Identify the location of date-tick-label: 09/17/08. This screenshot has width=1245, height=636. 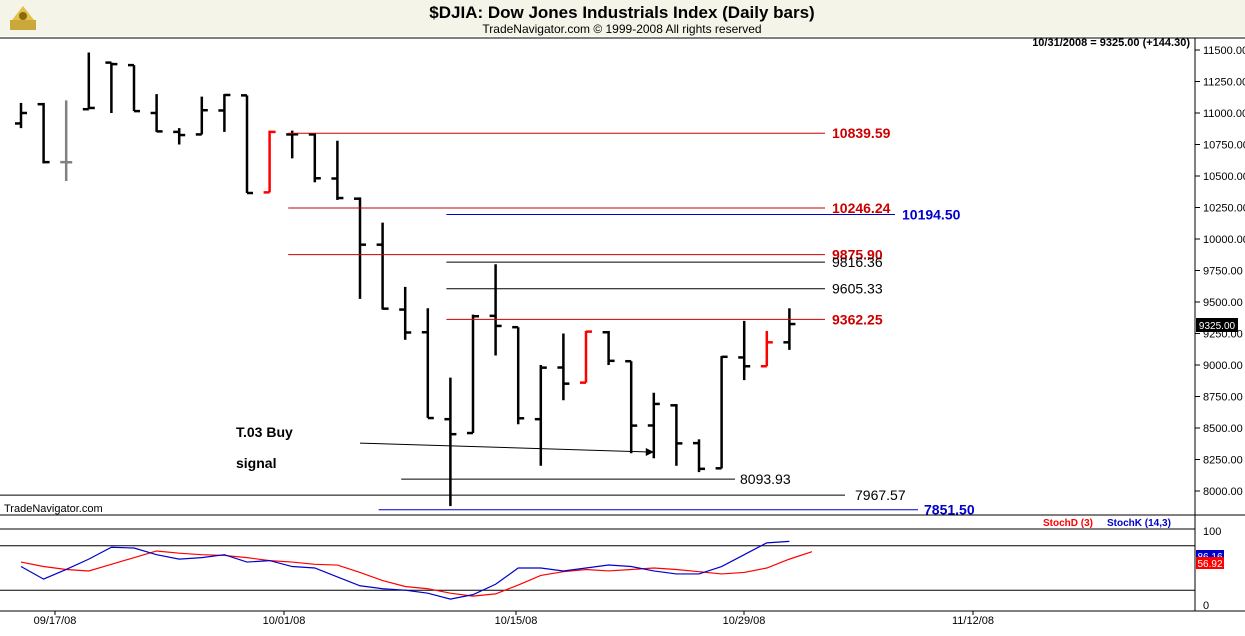
(55, 621).